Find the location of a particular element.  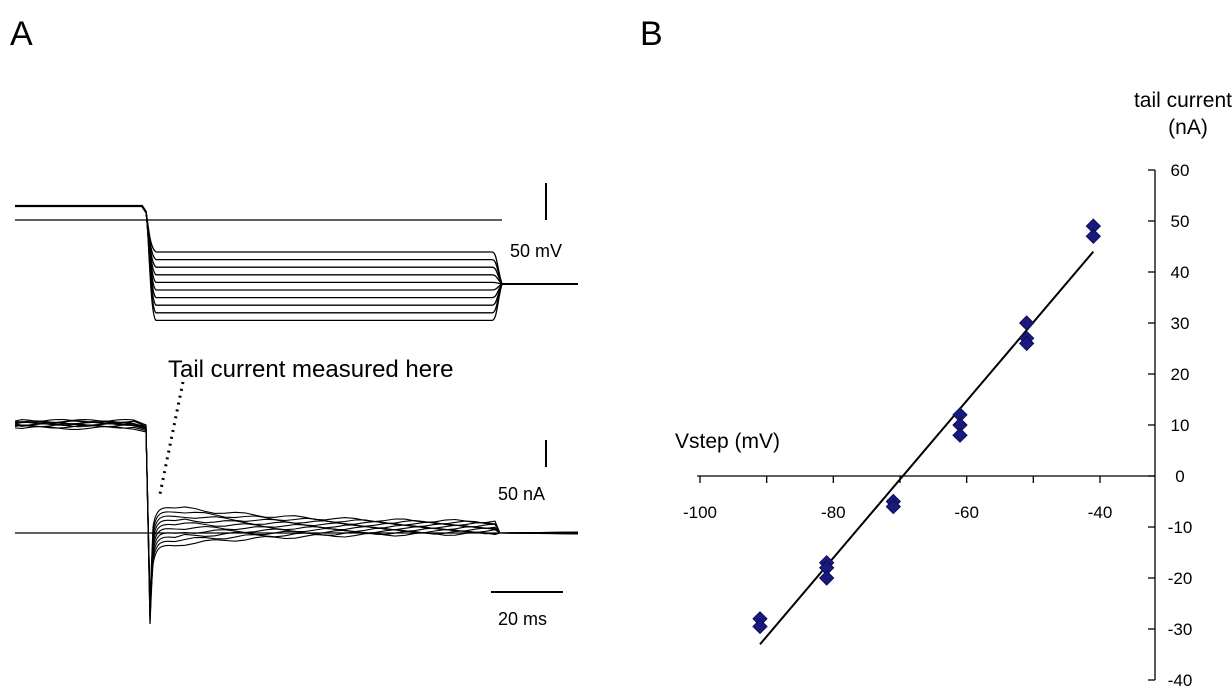

y-tick-label: 30 is located at coordinates (1180, 323).